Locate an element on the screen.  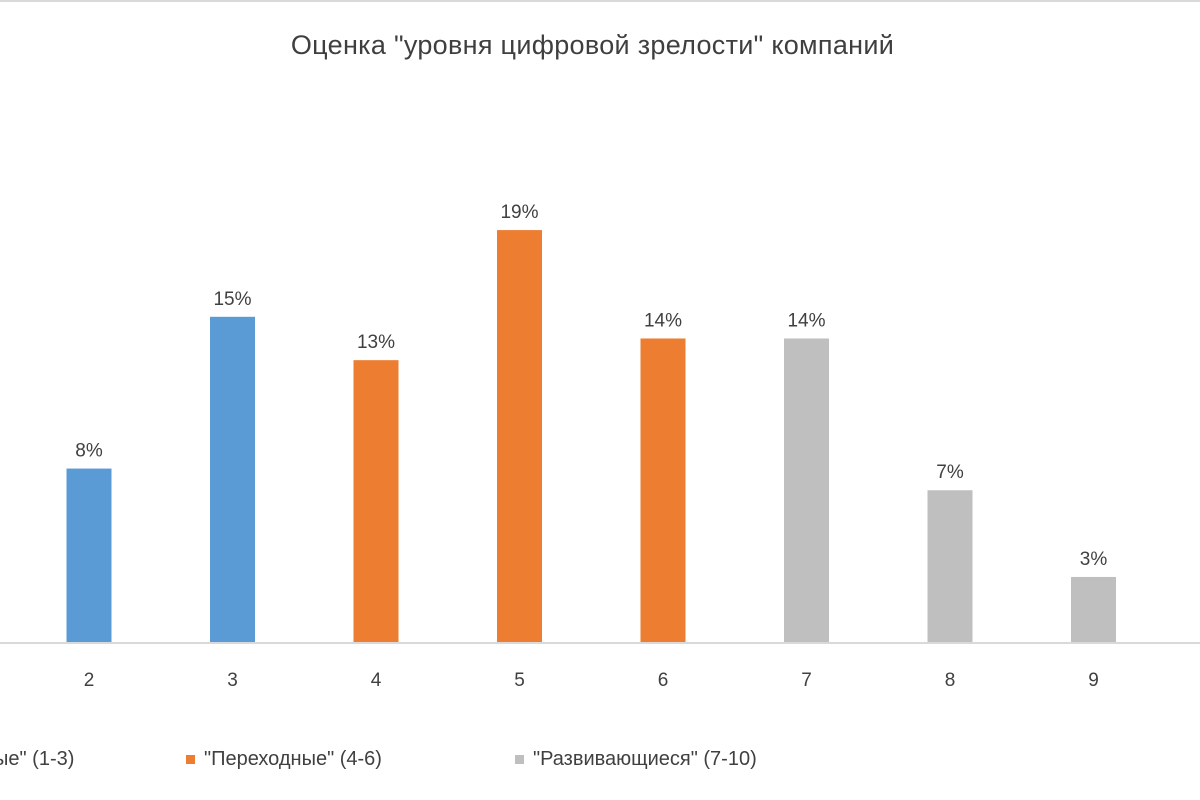
data-label-9: 3% is located at coordinates (1094, 559).